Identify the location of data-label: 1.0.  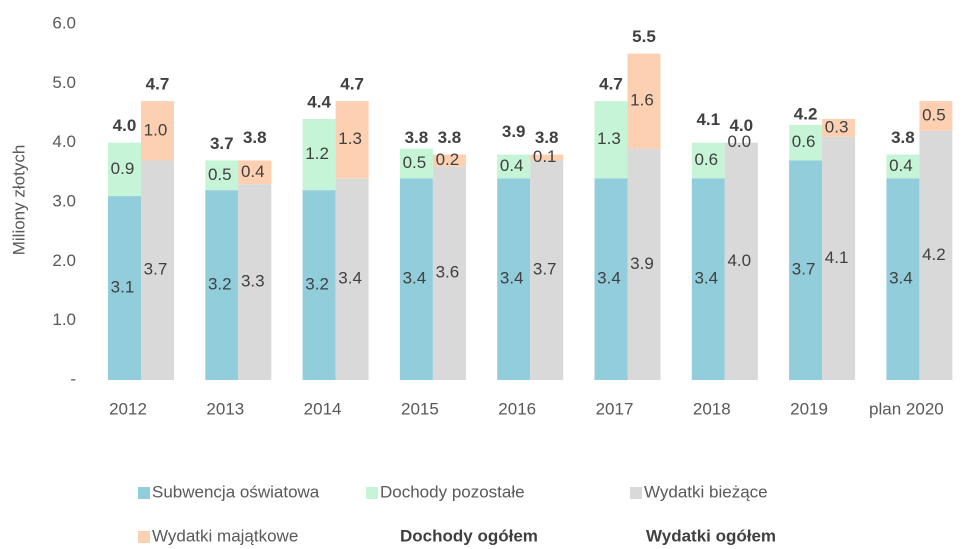
(156, 129).